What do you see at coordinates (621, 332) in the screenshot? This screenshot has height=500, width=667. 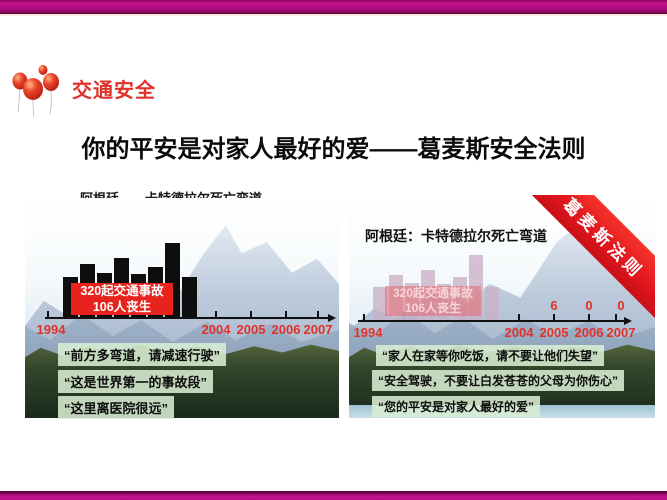 I see `right-axis-label-2007: 2007` at bounding box center [621, 332].